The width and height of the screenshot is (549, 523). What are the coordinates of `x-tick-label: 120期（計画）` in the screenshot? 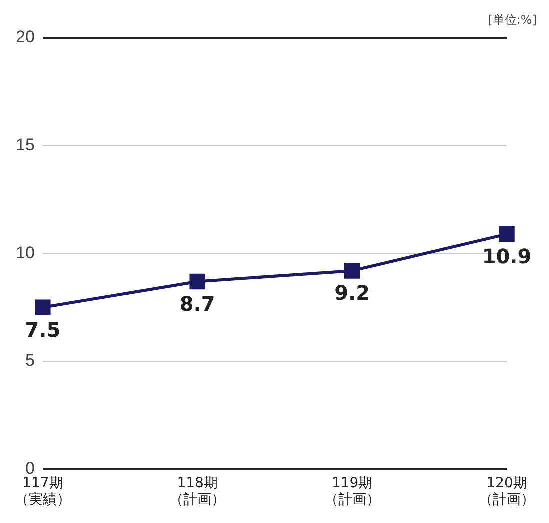 It's located at (507, 491).